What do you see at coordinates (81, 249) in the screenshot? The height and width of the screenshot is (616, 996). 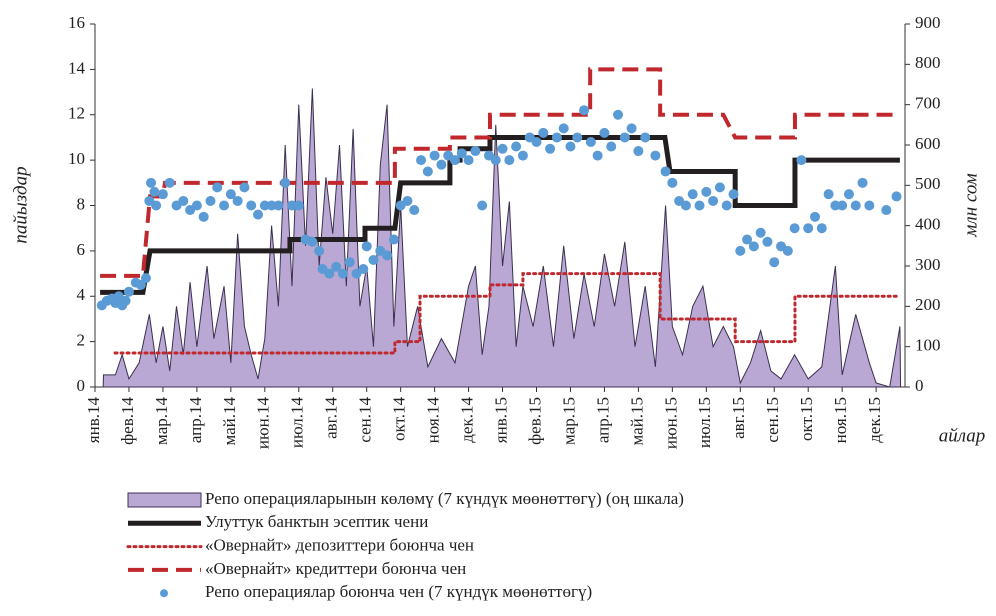 I see `y-tick-label: 6` at bounding box center [81, 249].